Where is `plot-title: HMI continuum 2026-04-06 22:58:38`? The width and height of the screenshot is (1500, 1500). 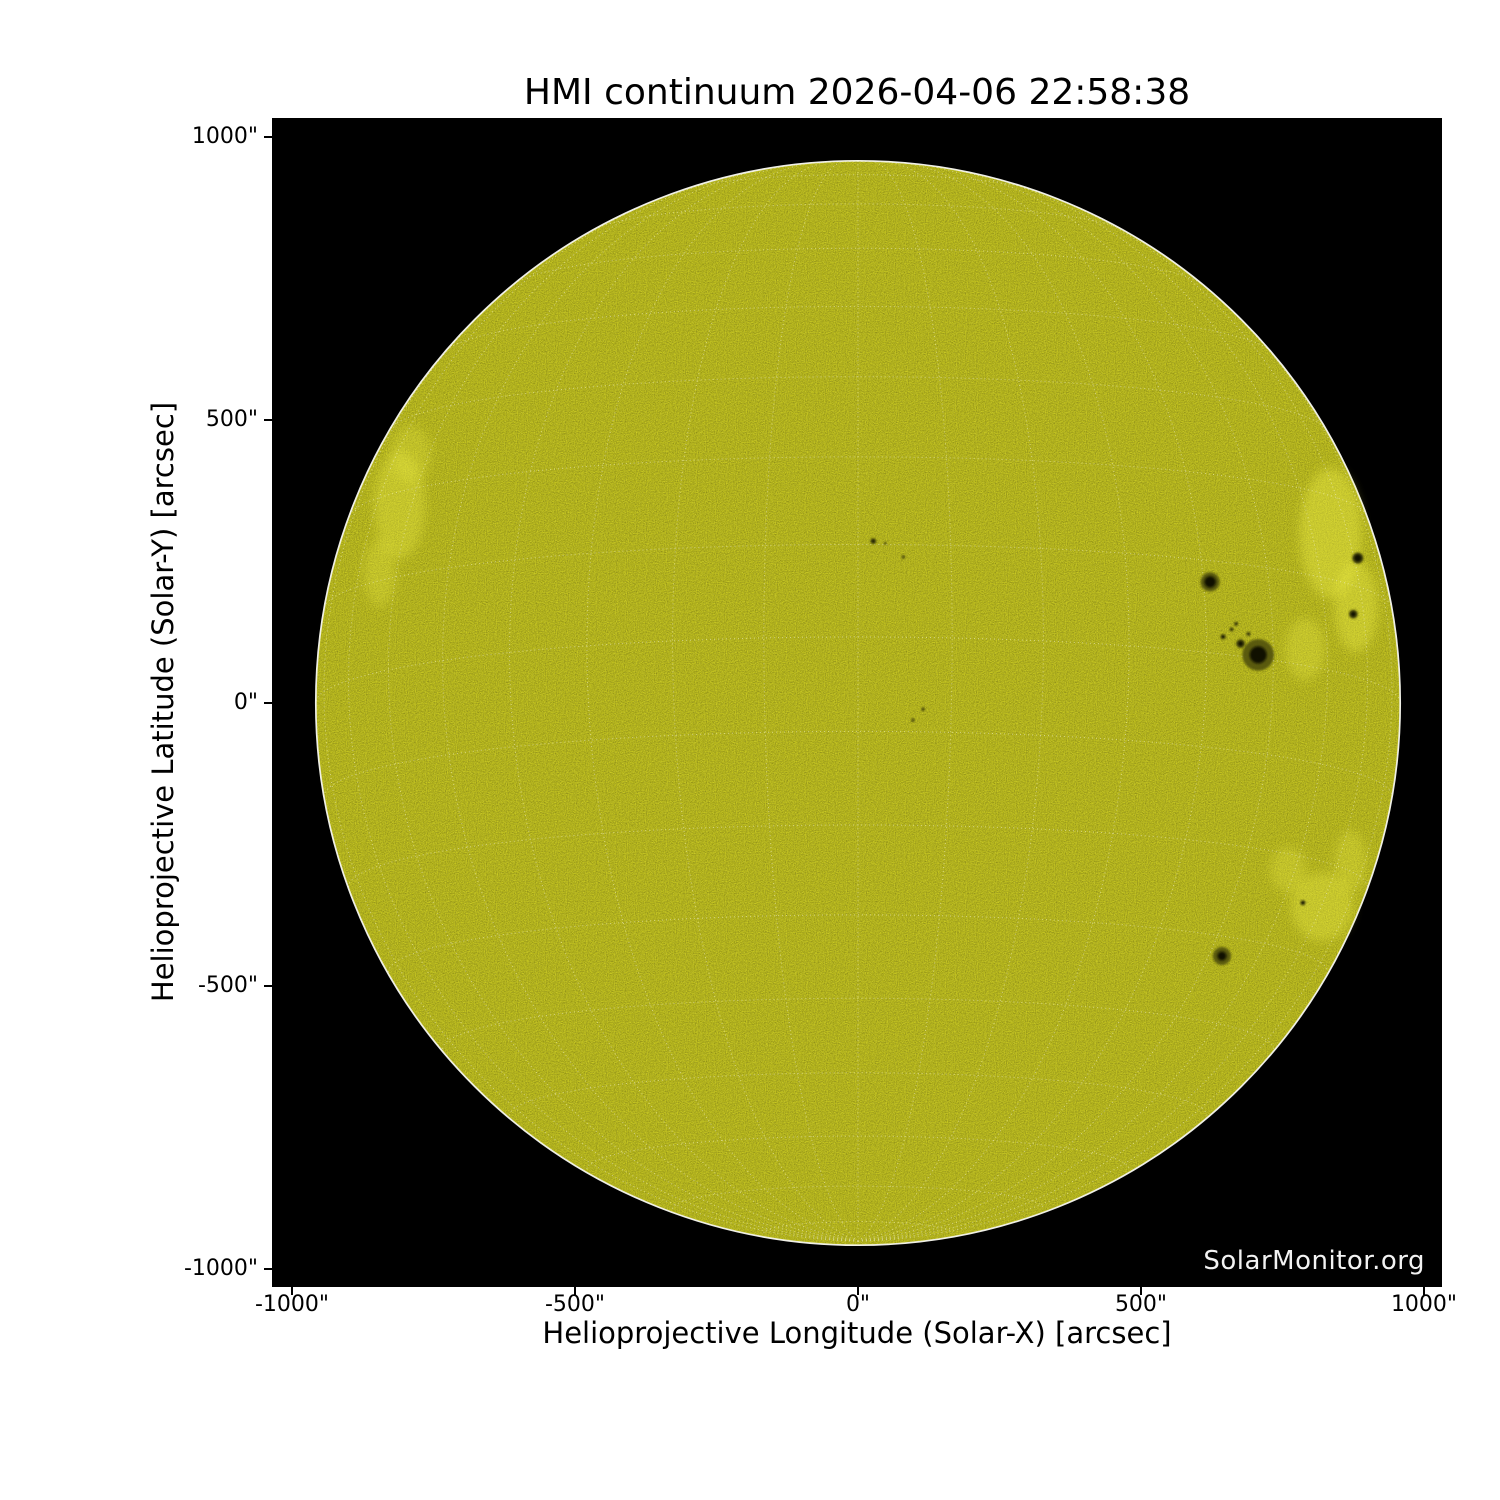
plot-title: HMI continuum 2026-04-06 22:58:38 is located at coordinates (857, 92).